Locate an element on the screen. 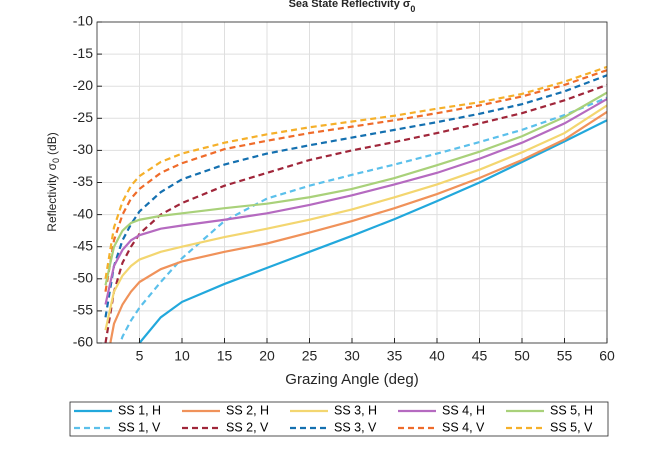 Image resolution: width=646 pixels, height=450 pixels. ylabel-text: Reflectivity σ is located at coordinates (52, 196).